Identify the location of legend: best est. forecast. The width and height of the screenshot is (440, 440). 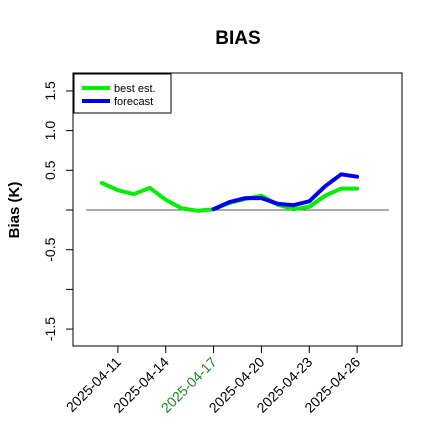
(122, 93).